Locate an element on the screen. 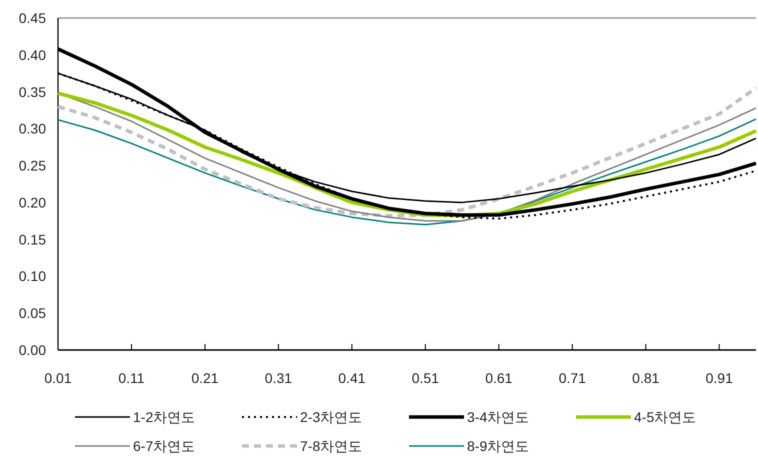 Image resolution: width=758 pixels, height=458 pixels. y-tick-label: 0.05 is located at coordinates (32, 313).